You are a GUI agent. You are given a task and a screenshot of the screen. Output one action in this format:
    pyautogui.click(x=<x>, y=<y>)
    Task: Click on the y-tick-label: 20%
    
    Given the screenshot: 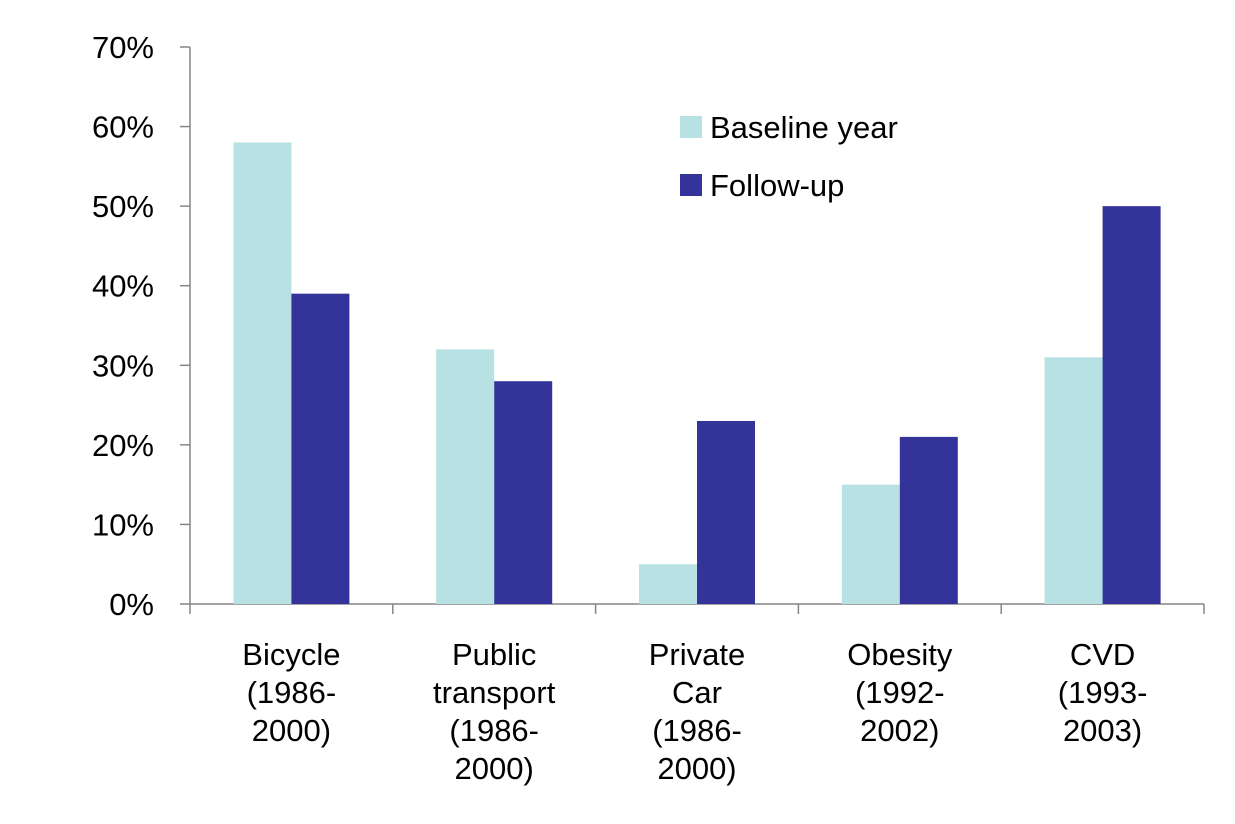 What is the action you would take?
    pyautogui.click(x=123, y=445)
    